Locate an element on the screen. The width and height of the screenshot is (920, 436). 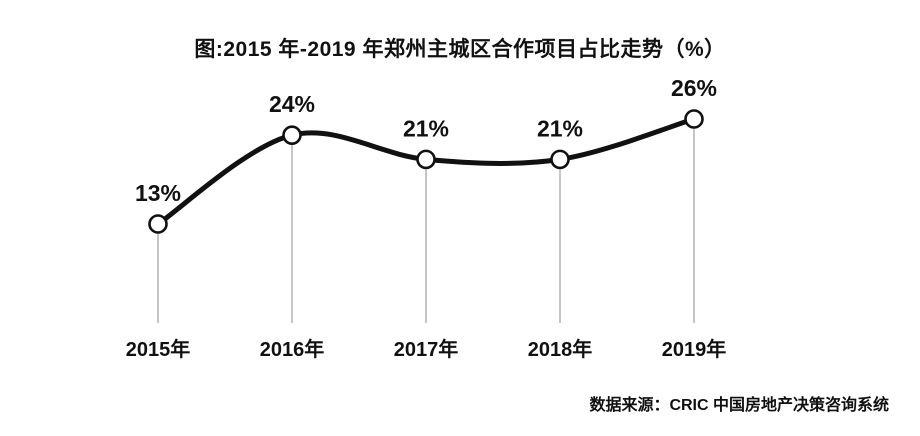
chart-title: 图:2015 年-2019 年郑州主城区合作项目占比走势（%） is located at coordinates (460, 49).